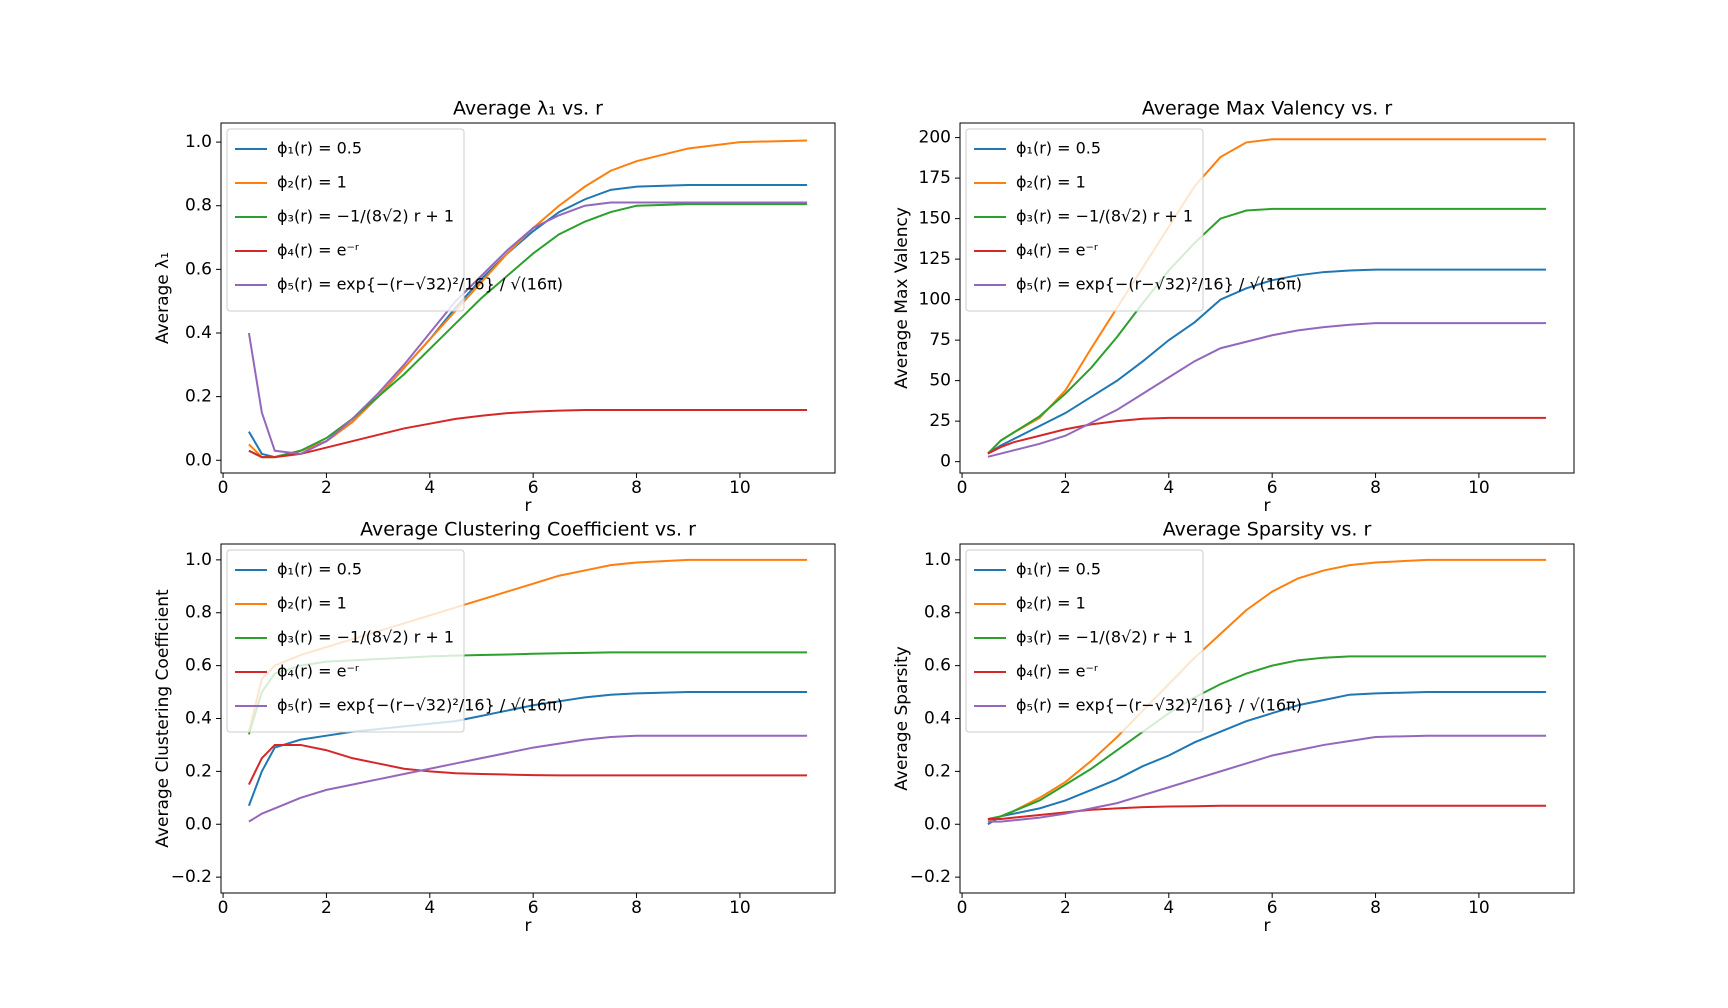  Describe the element at coordinates (940, 340) in the screenshot. I see `y-tick-label: 75` at that location.